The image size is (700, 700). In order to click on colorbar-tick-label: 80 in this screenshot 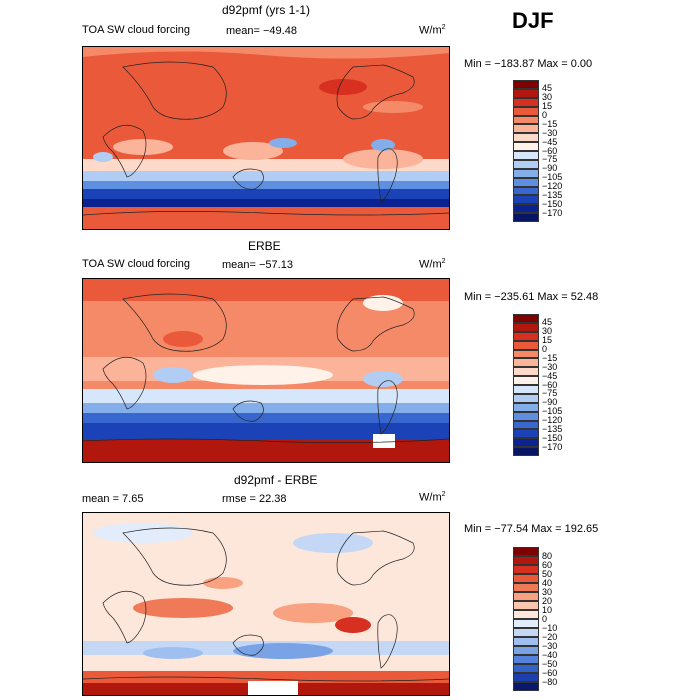, I will do `click(547, 555)`.